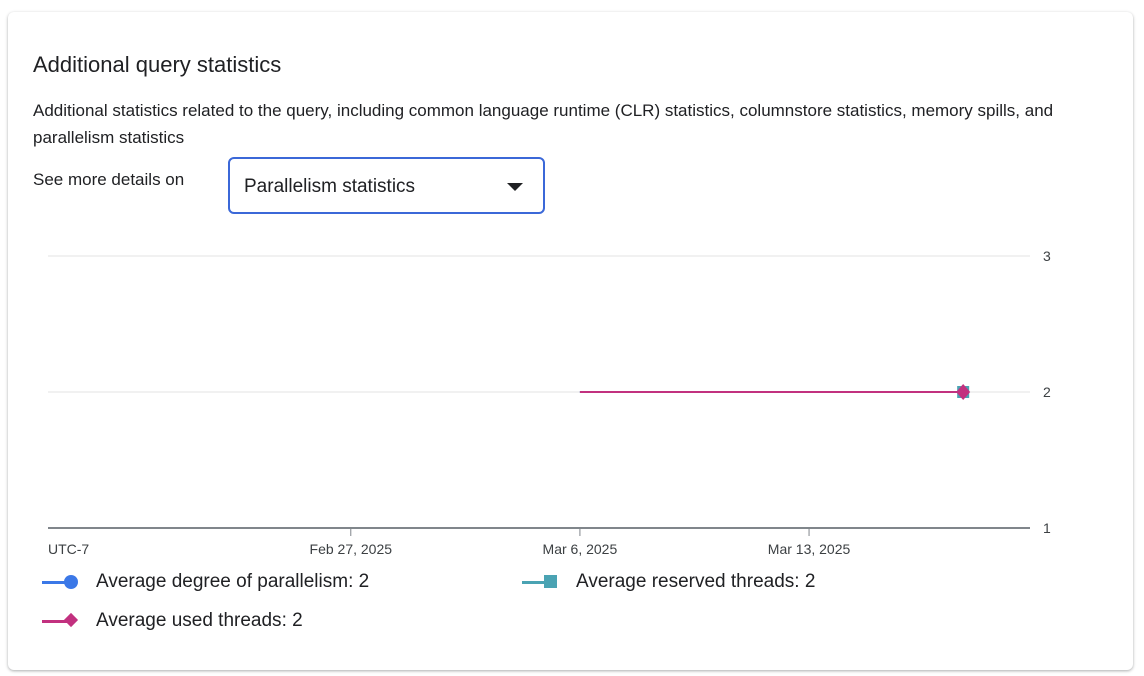 This screenshot has width=1144, height=676. What do you see at coordinates (109, 179) in the screenshot?
I see `see-more-label: See more details on` at bounding box center [109, 179].